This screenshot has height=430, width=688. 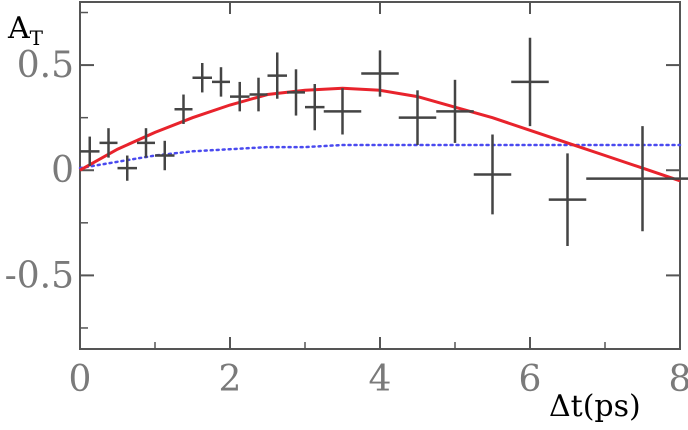 I want to click on y-tick-label: -0.5, so click(x=39, y=275).